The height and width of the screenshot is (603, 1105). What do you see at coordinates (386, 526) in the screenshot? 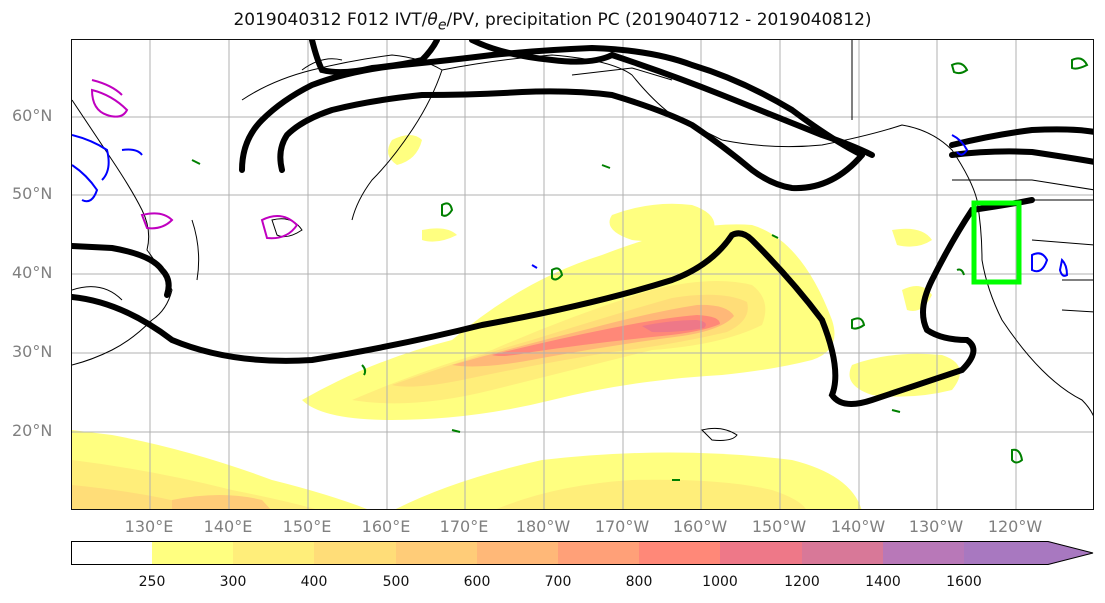
I see `lon-label: 160°E` at bounding box center [386, 526].